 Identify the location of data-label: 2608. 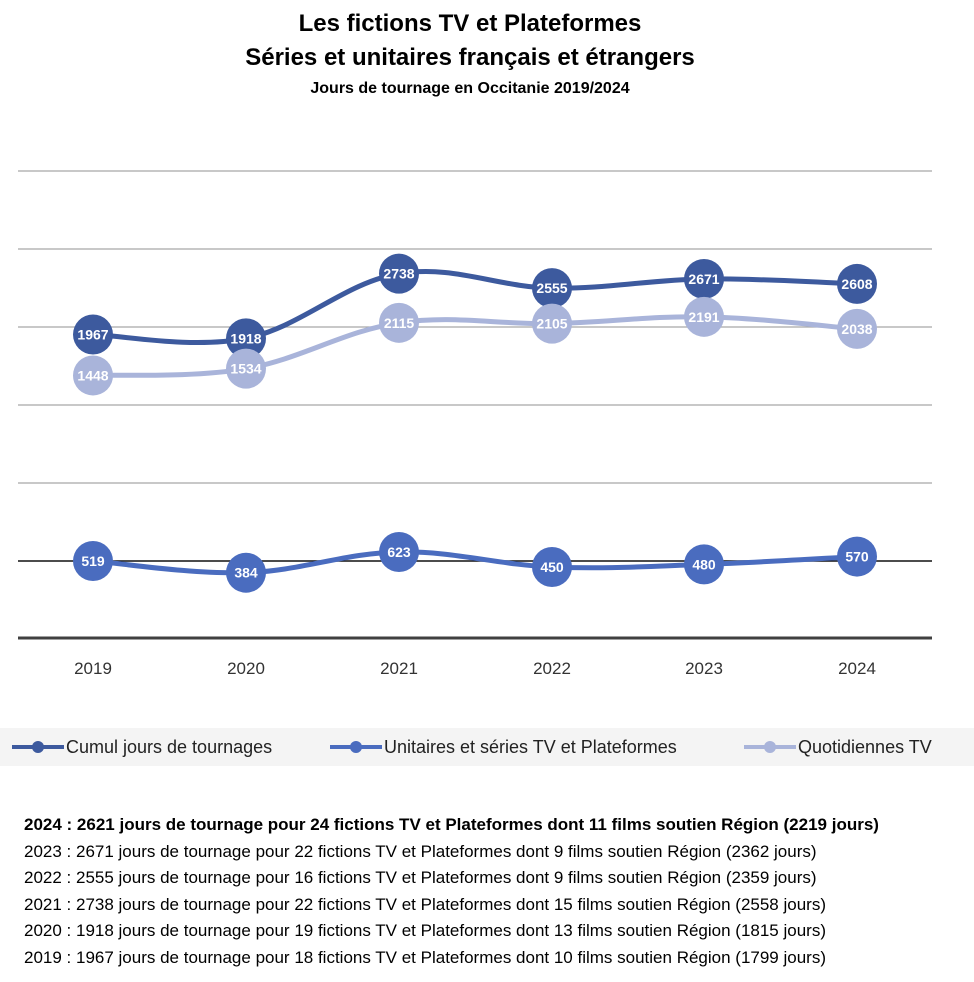
(856, 284).